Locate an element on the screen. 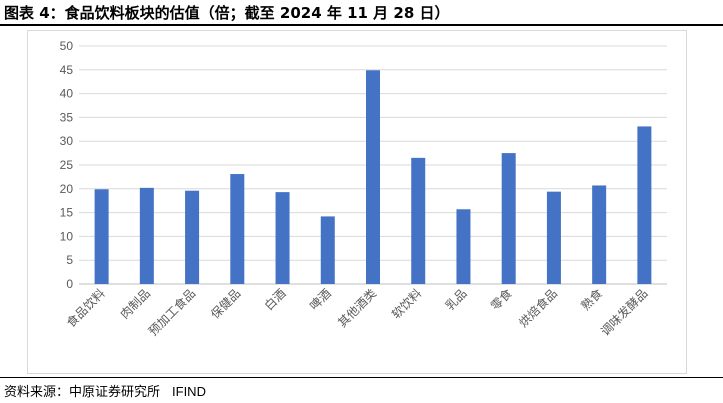 Image resolution: width=723 pixels, height=403 pixels. x-tick-label: 啤酒 is located at coordinates (320, 300).